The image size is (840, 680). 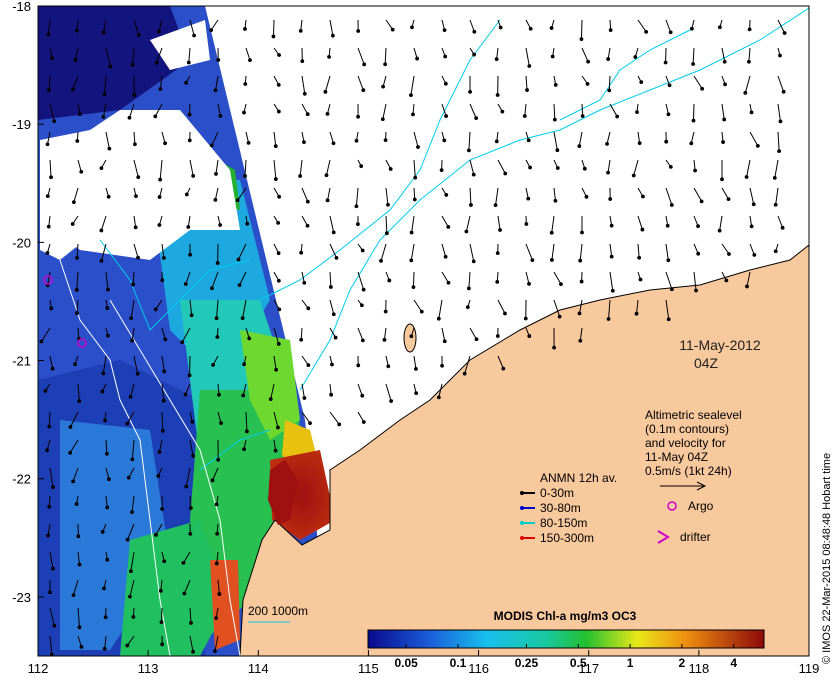 What do you see at coordinates (21, 479) in the screenshot?
I see `latitude-tick-label: -22` at bounding box center [21, 479].